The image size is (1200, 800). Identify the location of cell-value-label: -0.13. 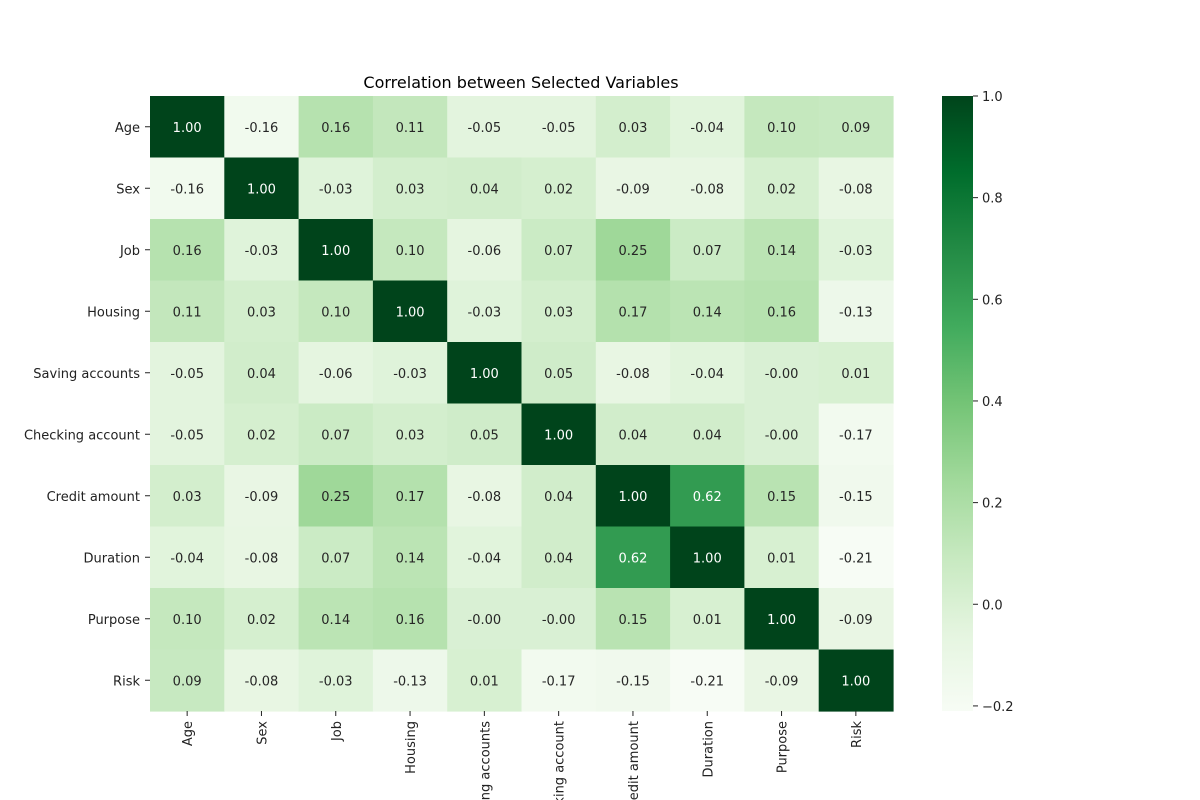
(410, 681).